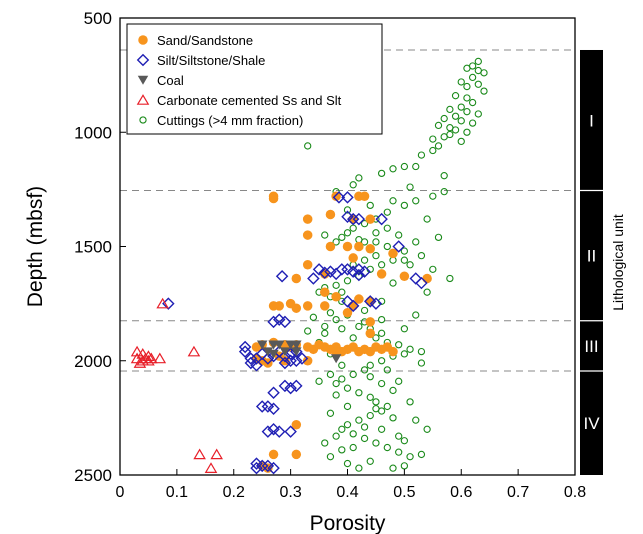 The image size is (643, 534). I want to click on x-tick-label: 0.3, so click(291, 492).